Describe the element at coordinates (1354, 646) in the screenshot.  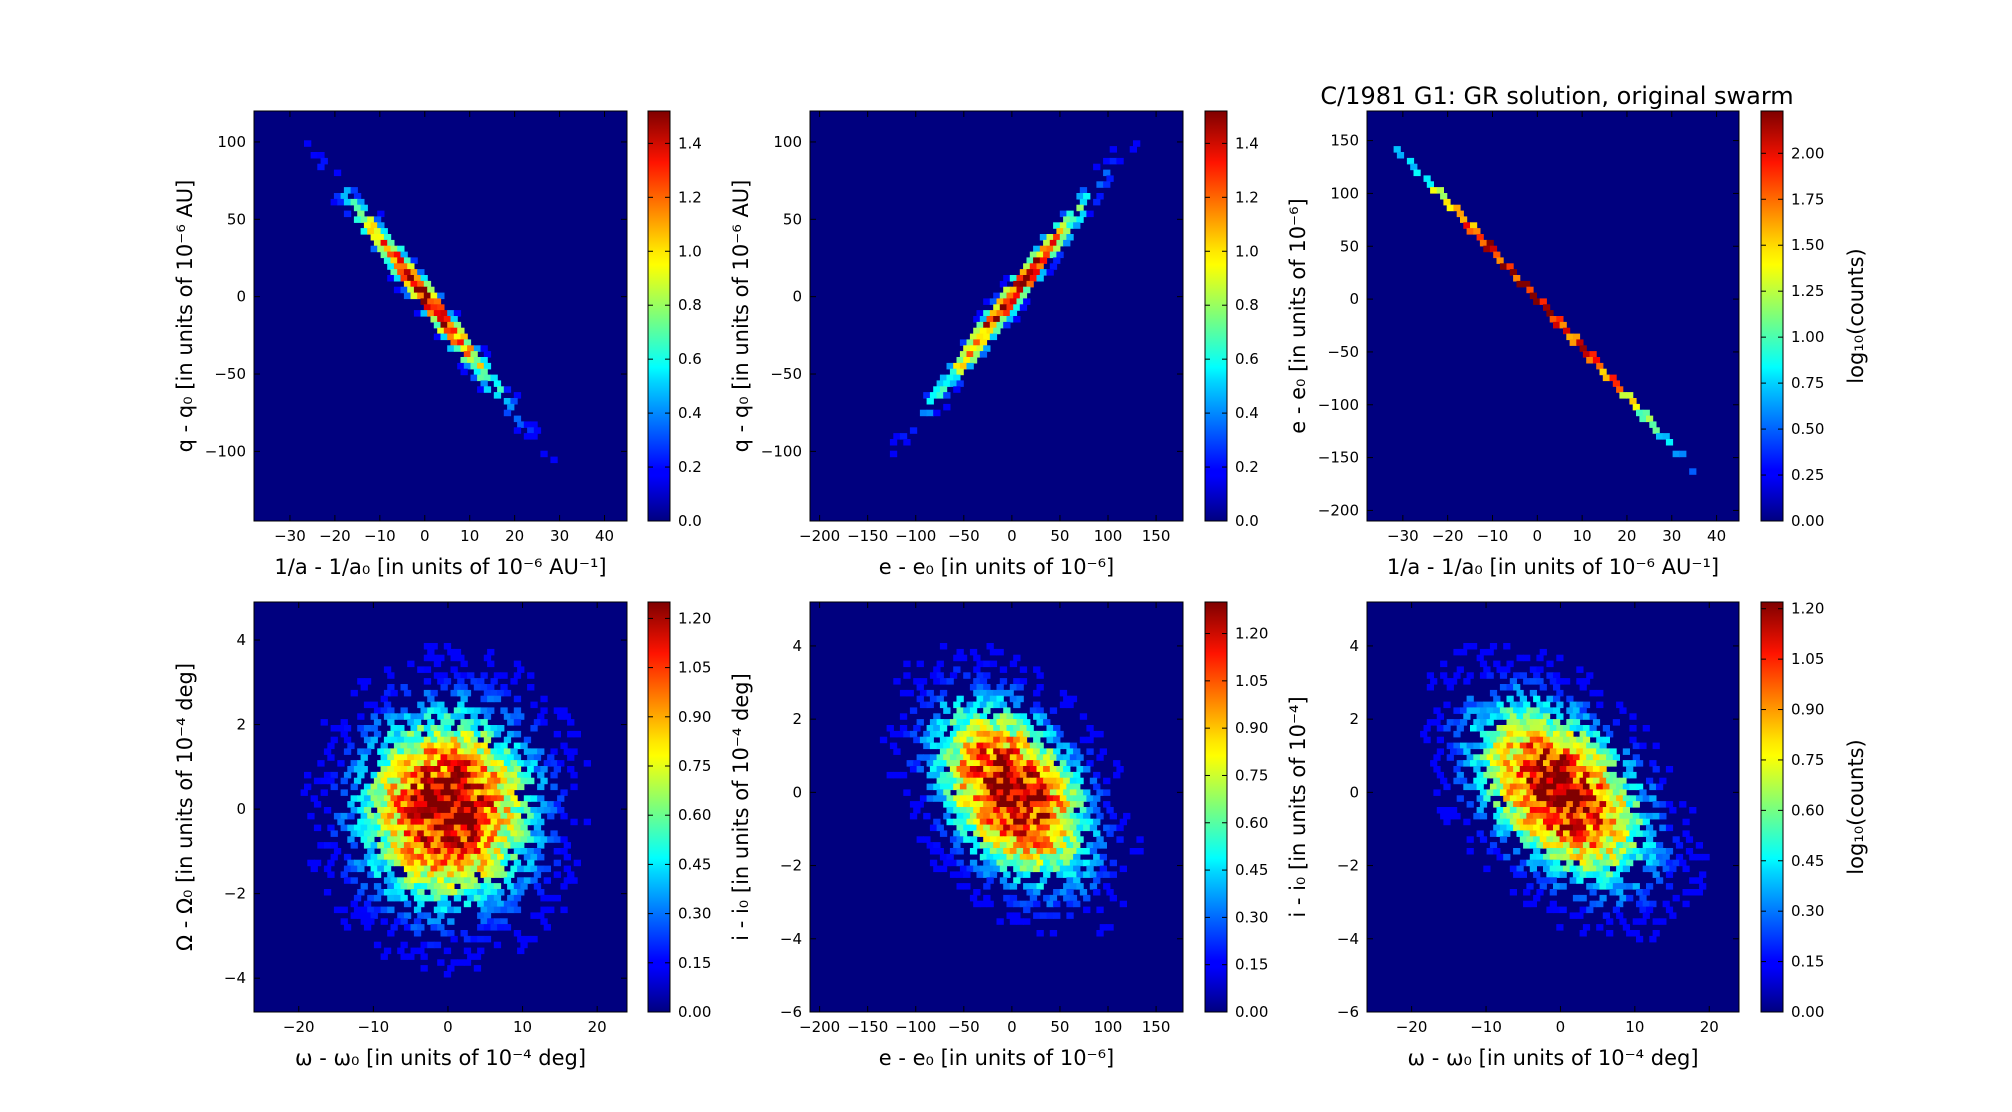
I see `y-tick-label: 4` at that location.